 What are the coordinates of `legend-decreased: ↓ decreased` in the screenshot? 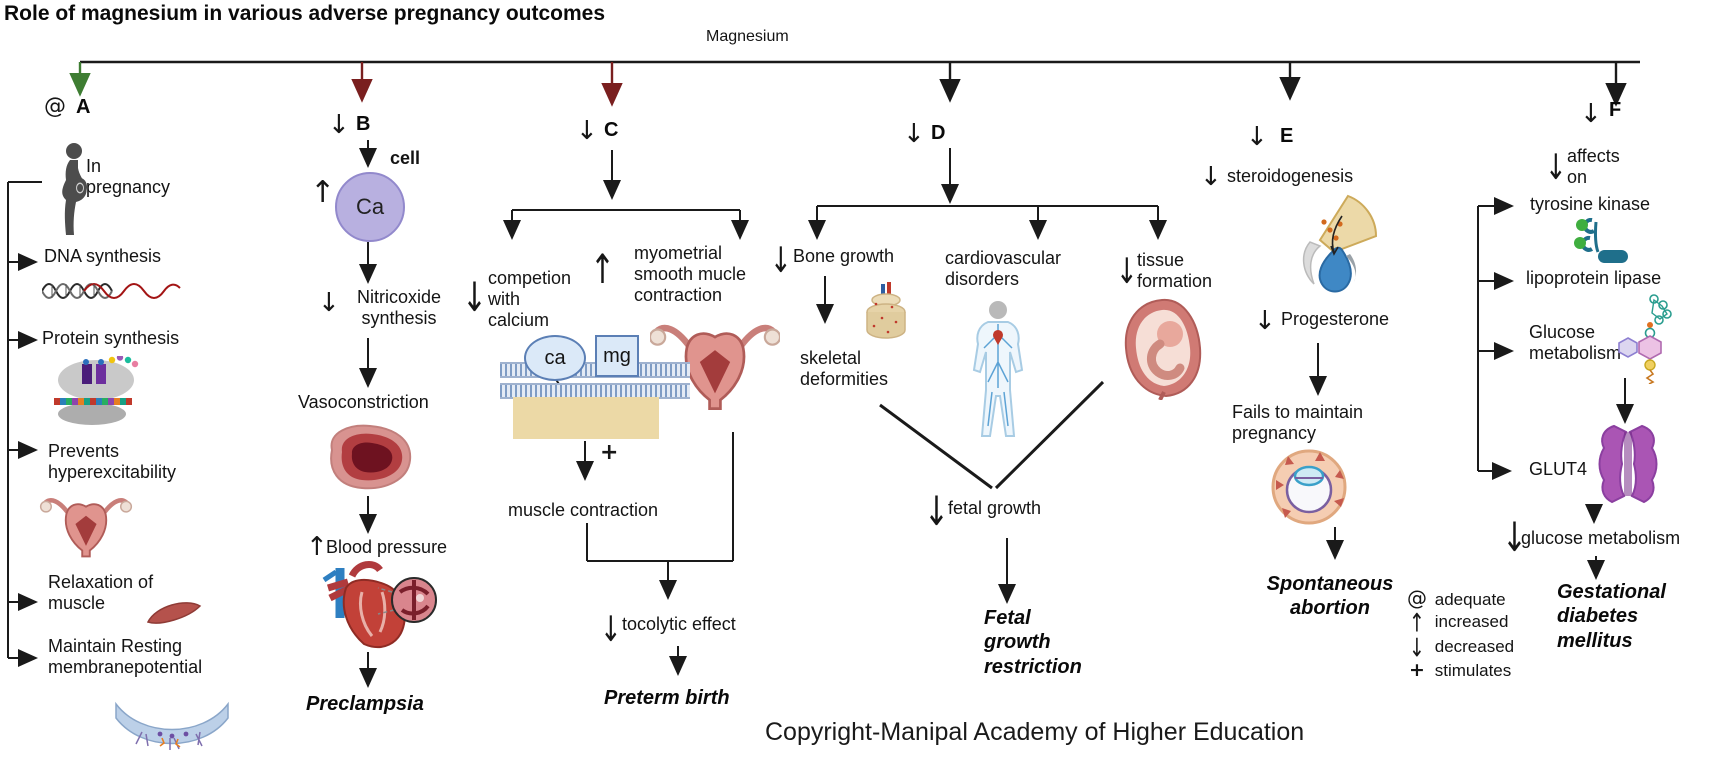 It's located at (1459, 648).